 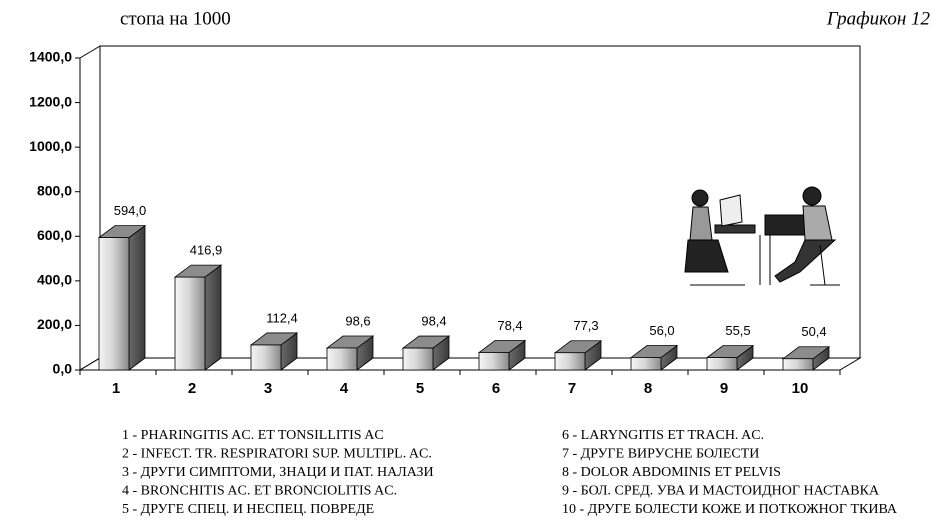 What do you see at coordinates (813, 331) in the screenshot?
I see `value-label: 50,4` at bounding box center [813, 331].